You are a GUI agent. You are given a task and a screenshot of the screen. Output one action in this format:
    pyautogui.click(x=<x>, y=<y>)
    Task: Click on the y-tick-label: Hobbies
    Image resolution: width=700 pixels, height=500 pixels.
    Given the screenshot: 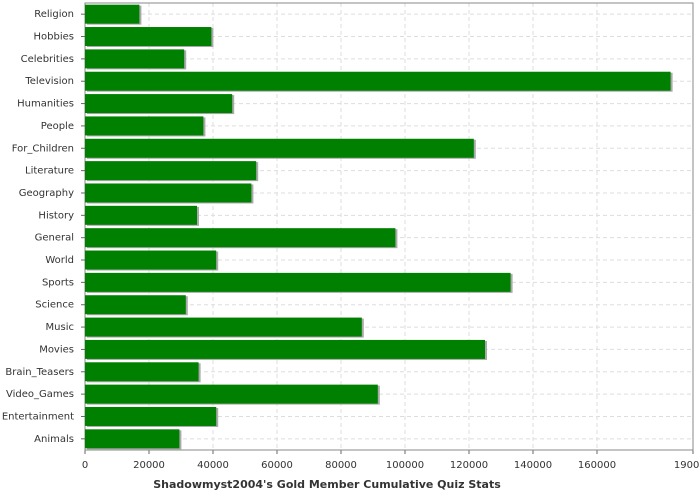 What is the action you would take?
    pyautogui.click(x=54, y=37)
    